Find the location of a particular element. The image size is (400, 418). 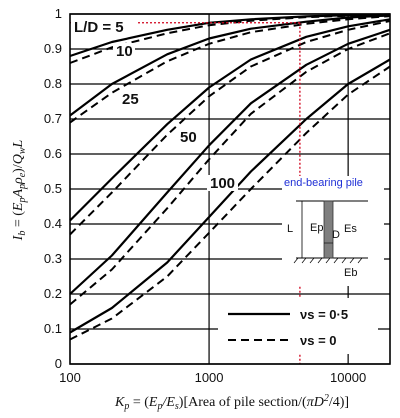

y-tick-label-6: 0.6 is located at coordinates (53, 153).